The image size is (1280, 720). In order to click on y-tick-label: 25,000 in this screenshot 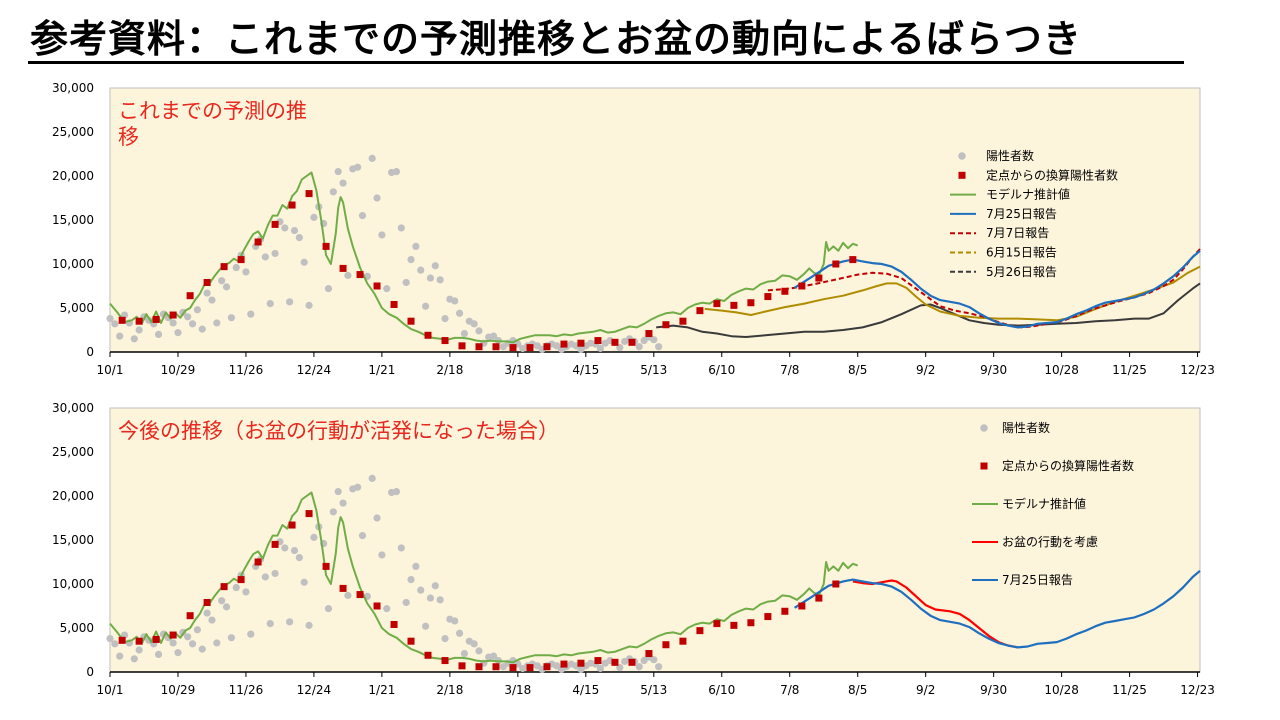, I will do `click(73, 452)`.